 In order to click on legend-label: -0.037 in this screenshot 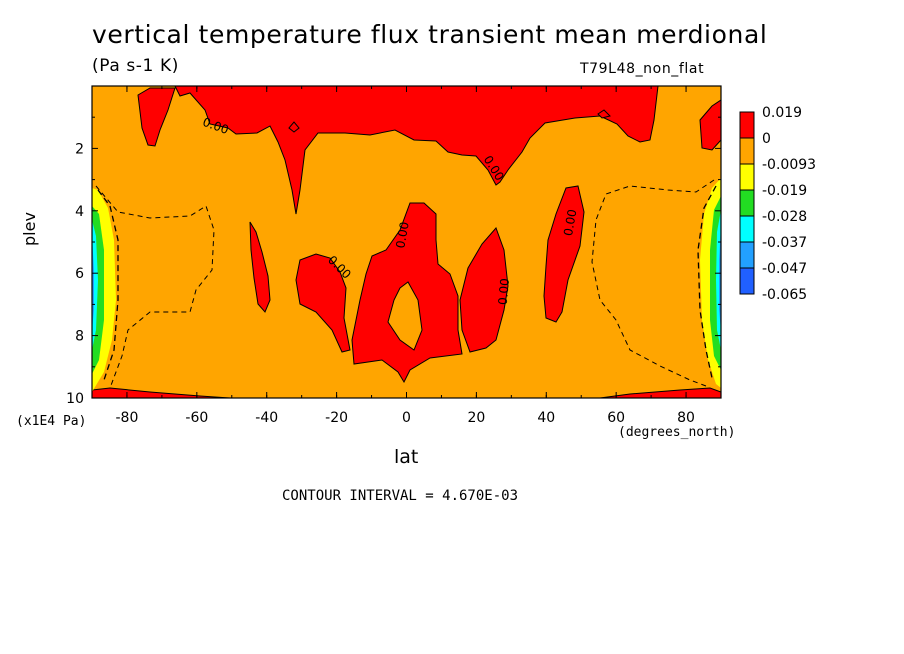, I will do `click(784, 243)`.